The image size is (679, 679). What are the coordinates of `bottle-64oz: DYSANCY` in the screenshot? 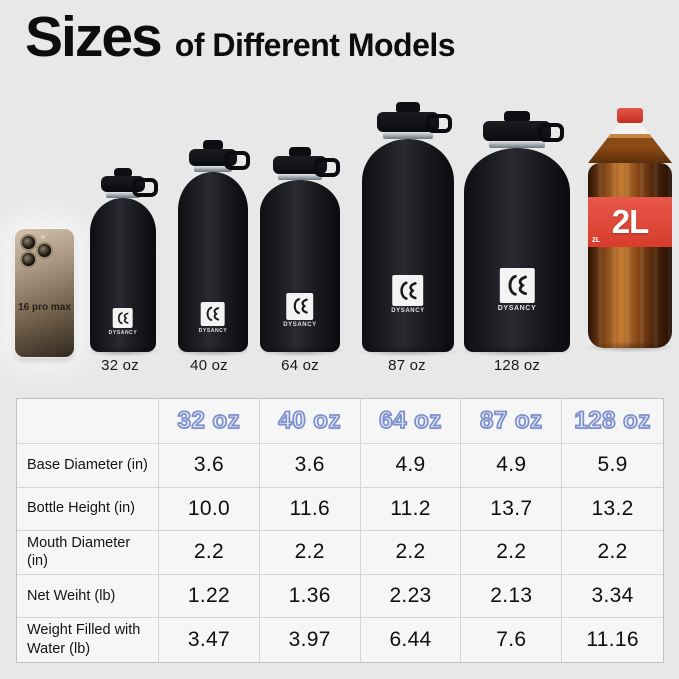 It's located at (300, 252).